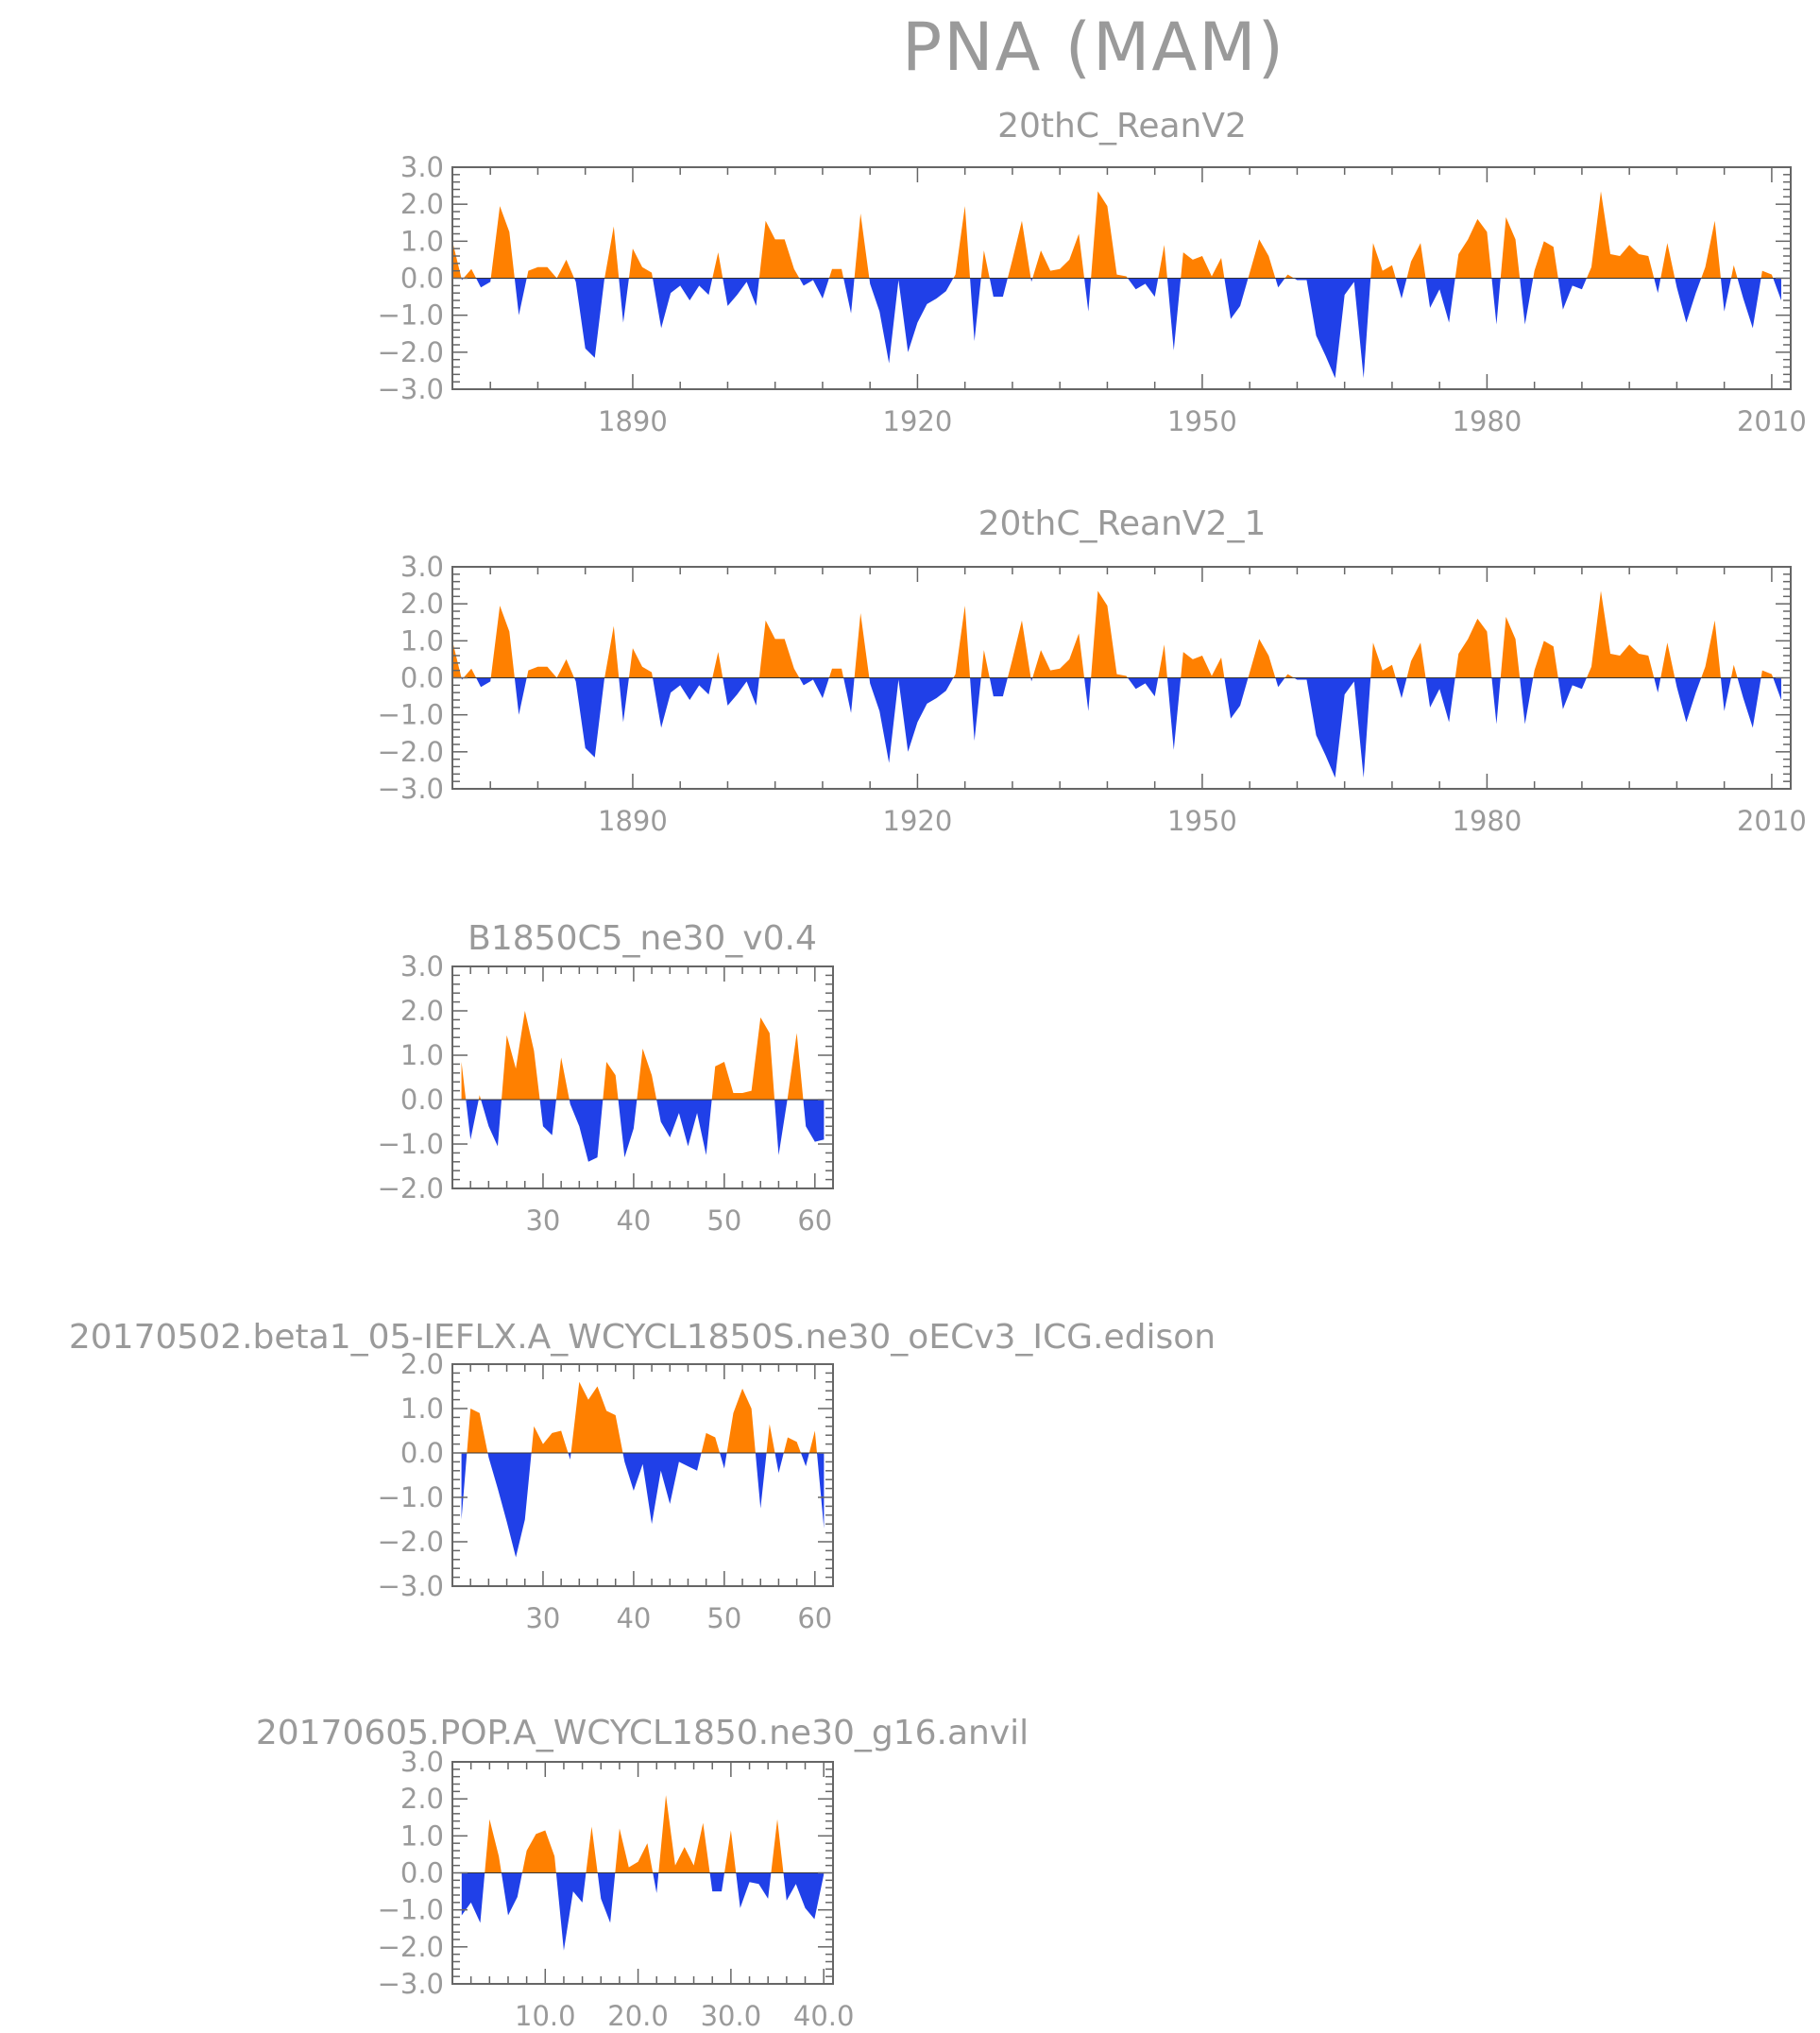  Describe the element at coordinates (638, 2016) in the screenshot. I see `x-tick-label: 20.0` at that location.